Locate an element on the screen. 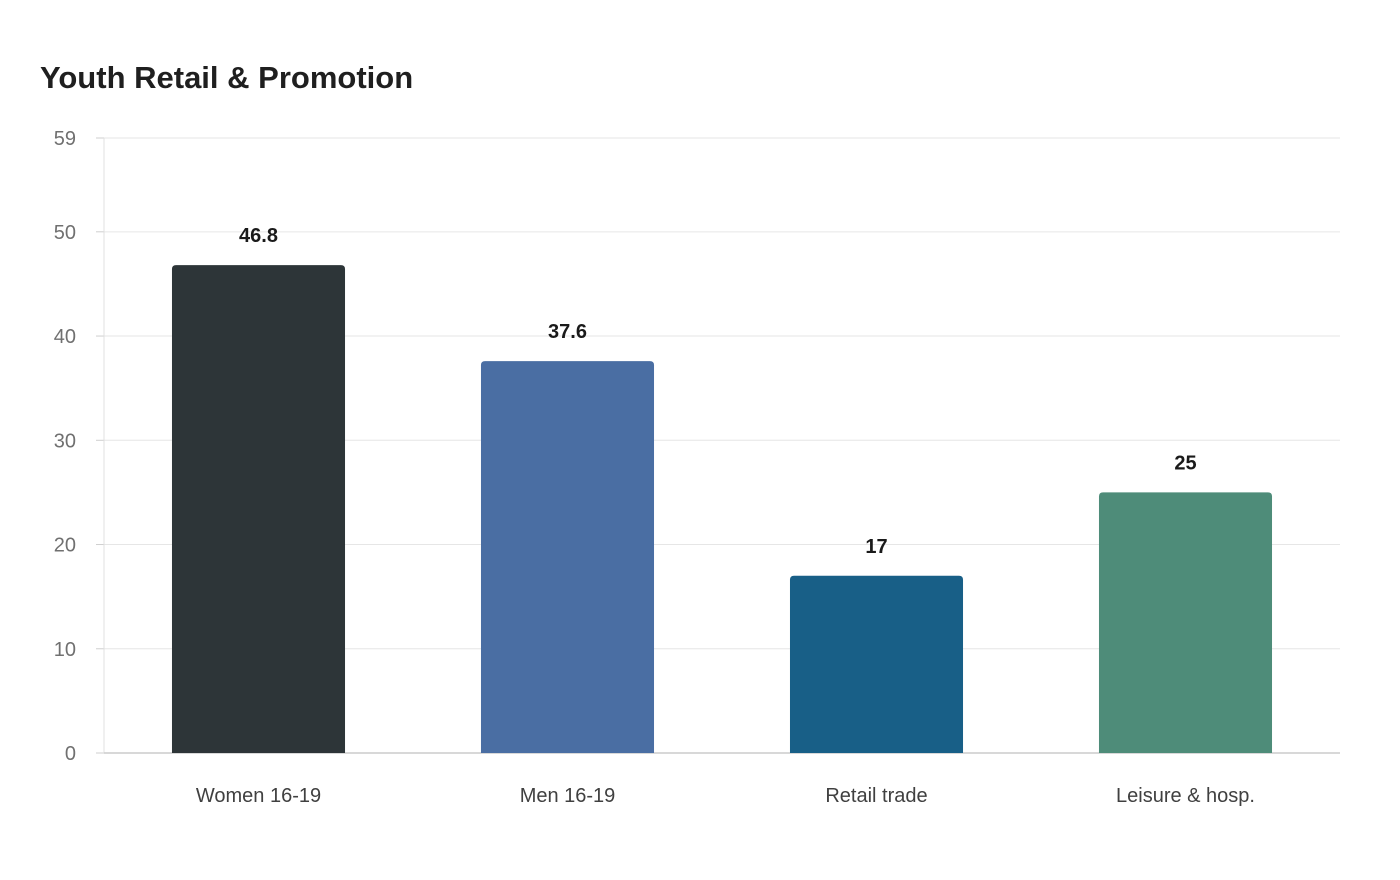 The width and height of the screenshot is (1400, 880). x-tick-label: Women 16-19 is located at coordinates (258, 796).